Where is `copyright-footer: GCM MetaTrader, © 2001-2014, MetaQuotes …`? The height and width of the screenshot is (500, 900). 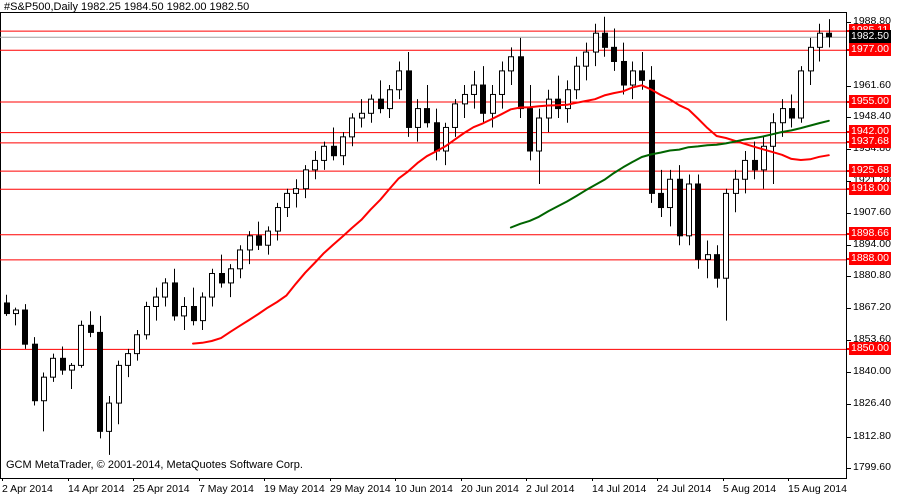 copyright-footer: GCM MetaTrader, © 2001-2014, MetaQuotes … is located at coordinates (154, 465).